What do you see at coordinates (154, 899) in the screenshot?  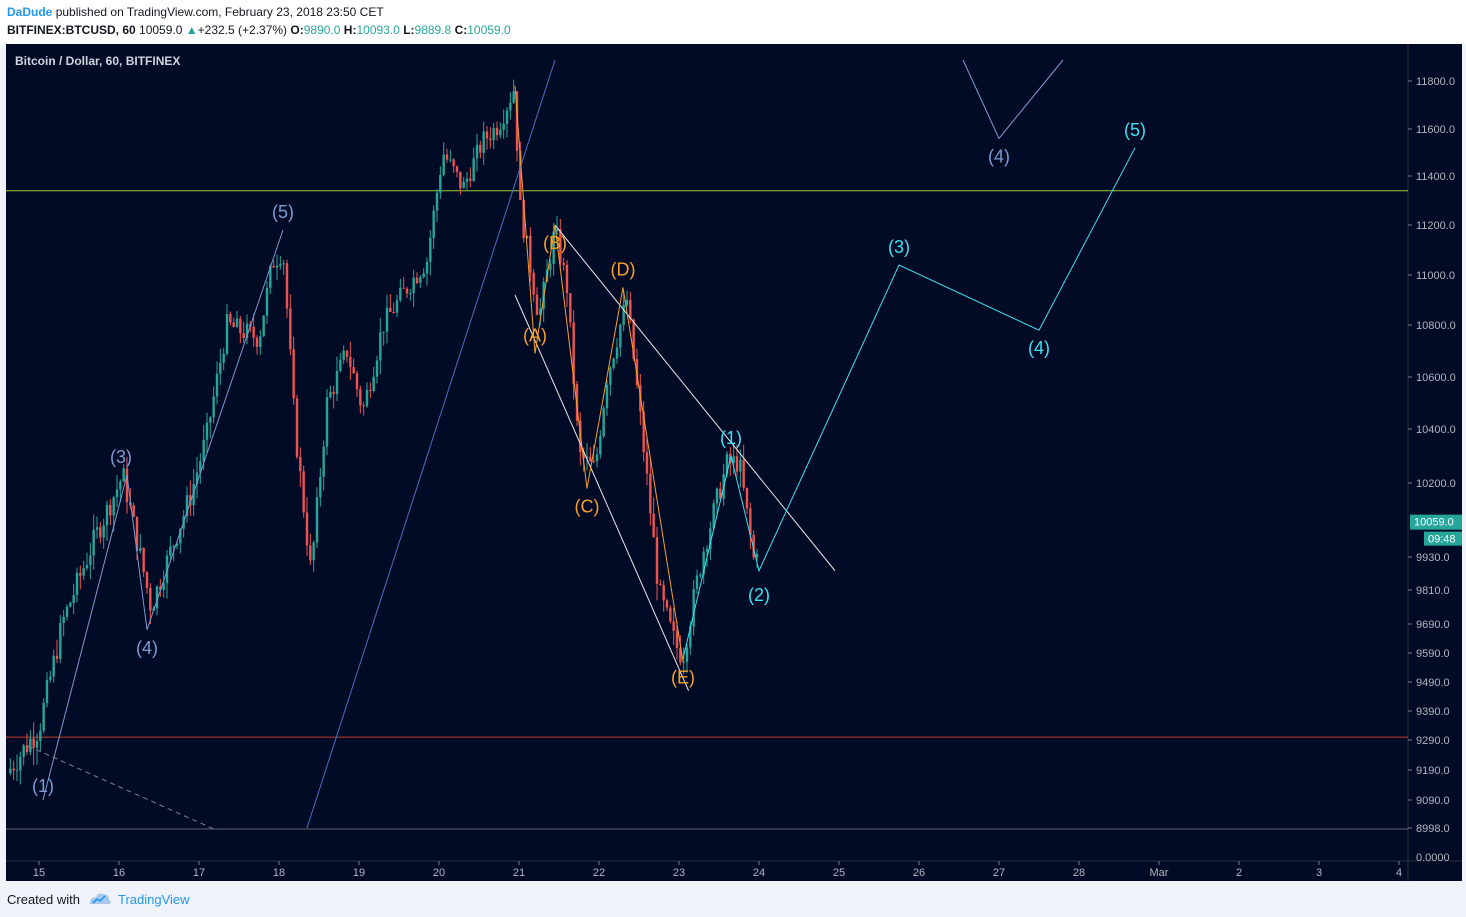 I see `tradingview-brand-link: TradingView` at bounding box center [154, 899].